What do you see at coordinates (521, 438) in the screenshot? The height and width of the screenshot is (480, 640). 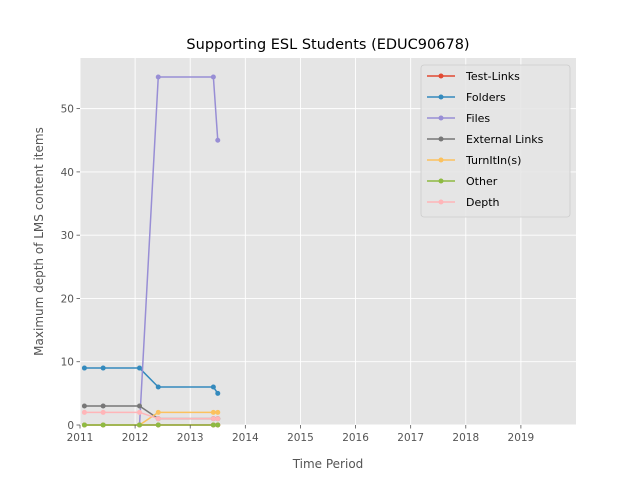 I see `x-tick-label: 2019` at bounding box center [521, 438].